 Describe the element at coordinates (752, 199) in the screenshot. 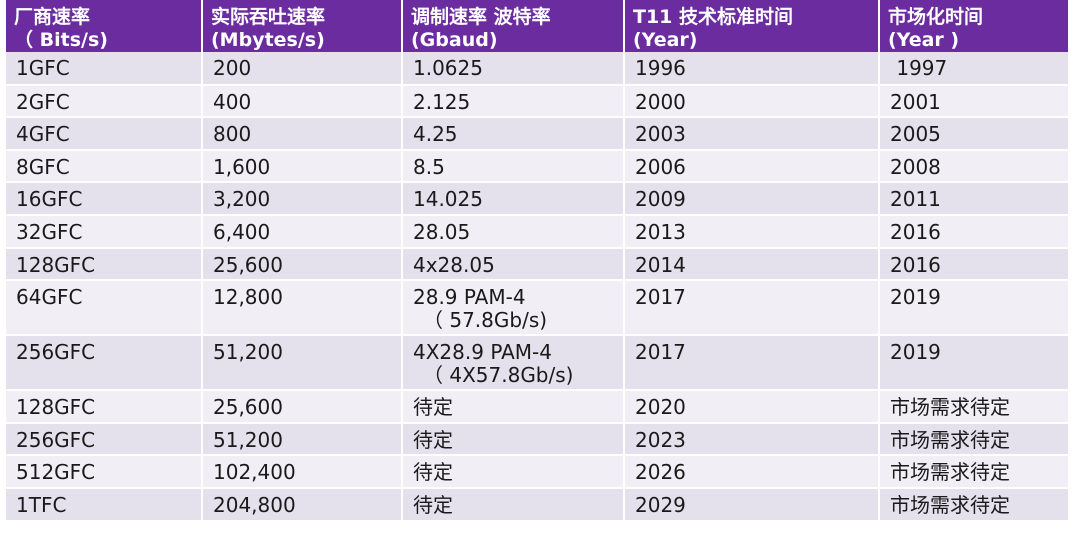

I see `cell-t11: 2009` at that location.